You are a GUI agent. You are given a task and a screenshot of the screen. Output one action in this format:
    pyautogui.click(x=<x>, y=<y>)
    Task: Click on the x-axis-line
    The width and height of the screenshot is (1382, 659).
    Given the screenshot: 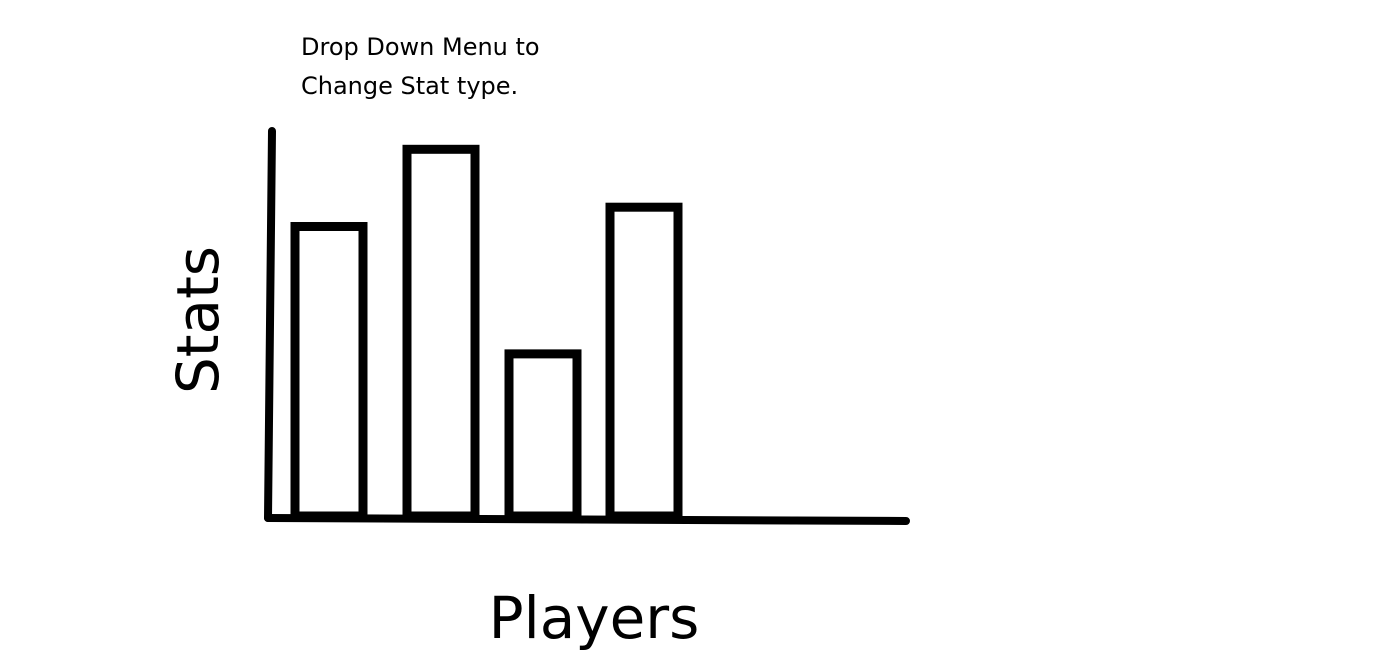 What is the action you would take?
    pyautogui.click(x=587, y=519)
    